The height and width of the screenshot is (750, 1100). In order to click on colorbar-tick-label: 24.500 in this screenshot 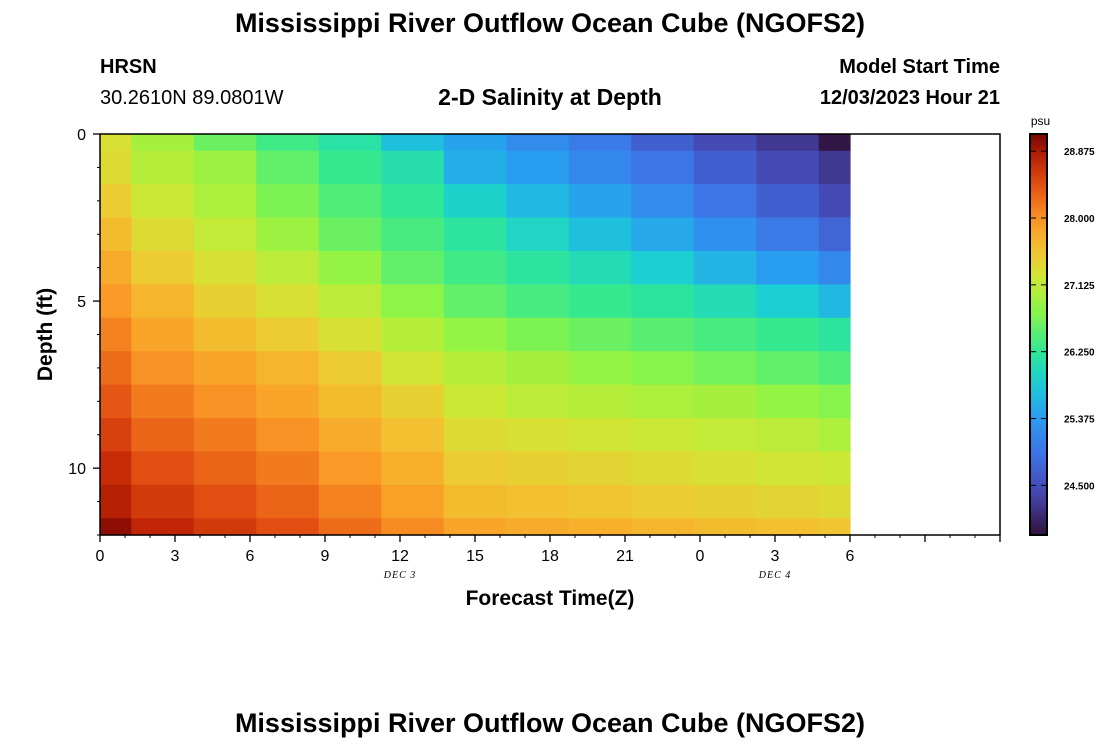, I will do `click(1079, 486)`.